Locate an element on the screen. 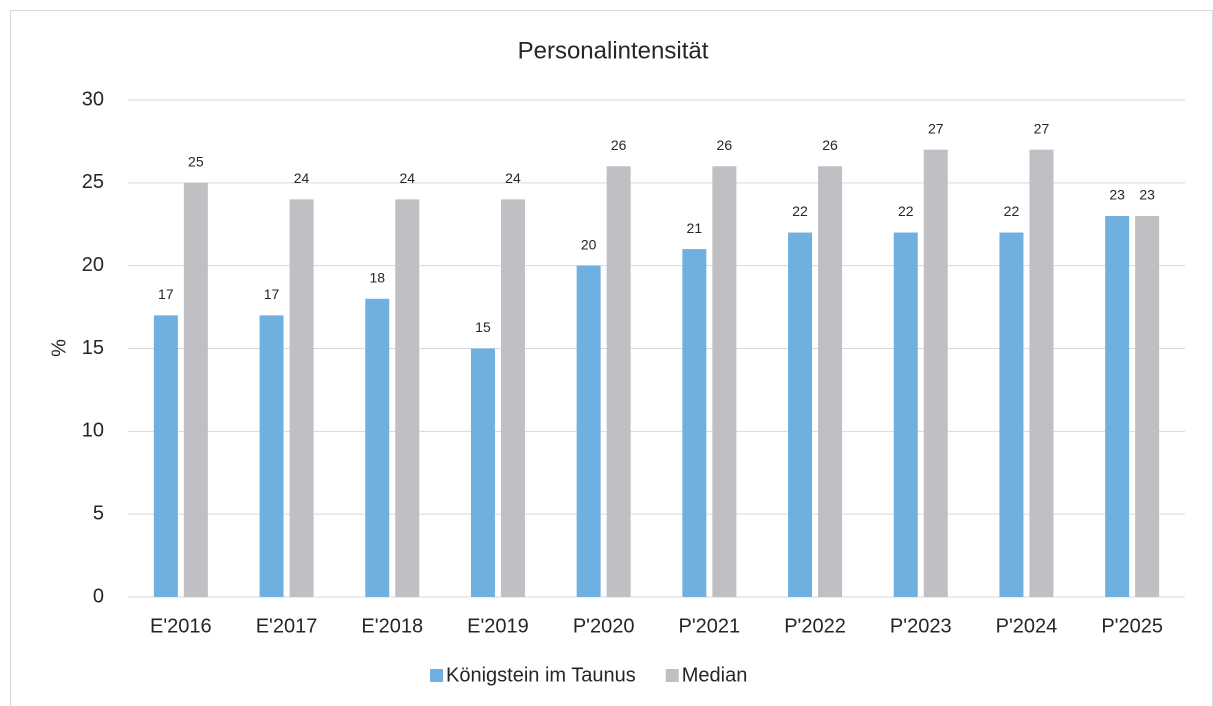  x-tick-label: E'2019 is located at coordinates (498, 626).